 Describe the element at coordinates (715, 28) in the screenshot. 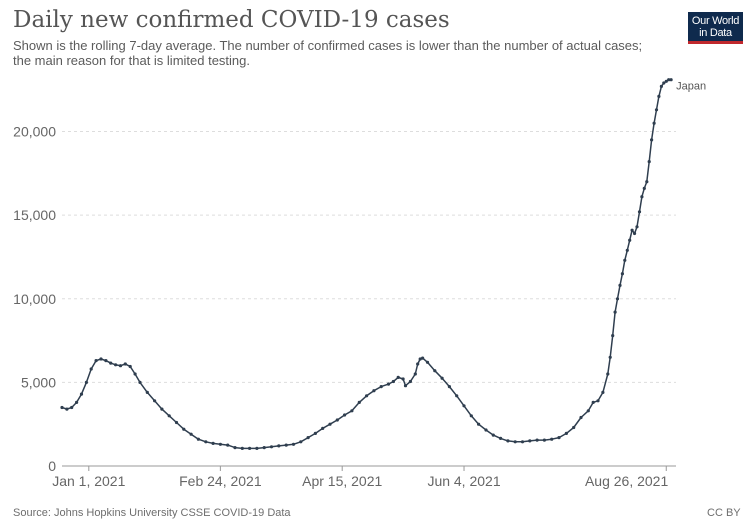

I see `owid-logo: Our World in Data` at that location.